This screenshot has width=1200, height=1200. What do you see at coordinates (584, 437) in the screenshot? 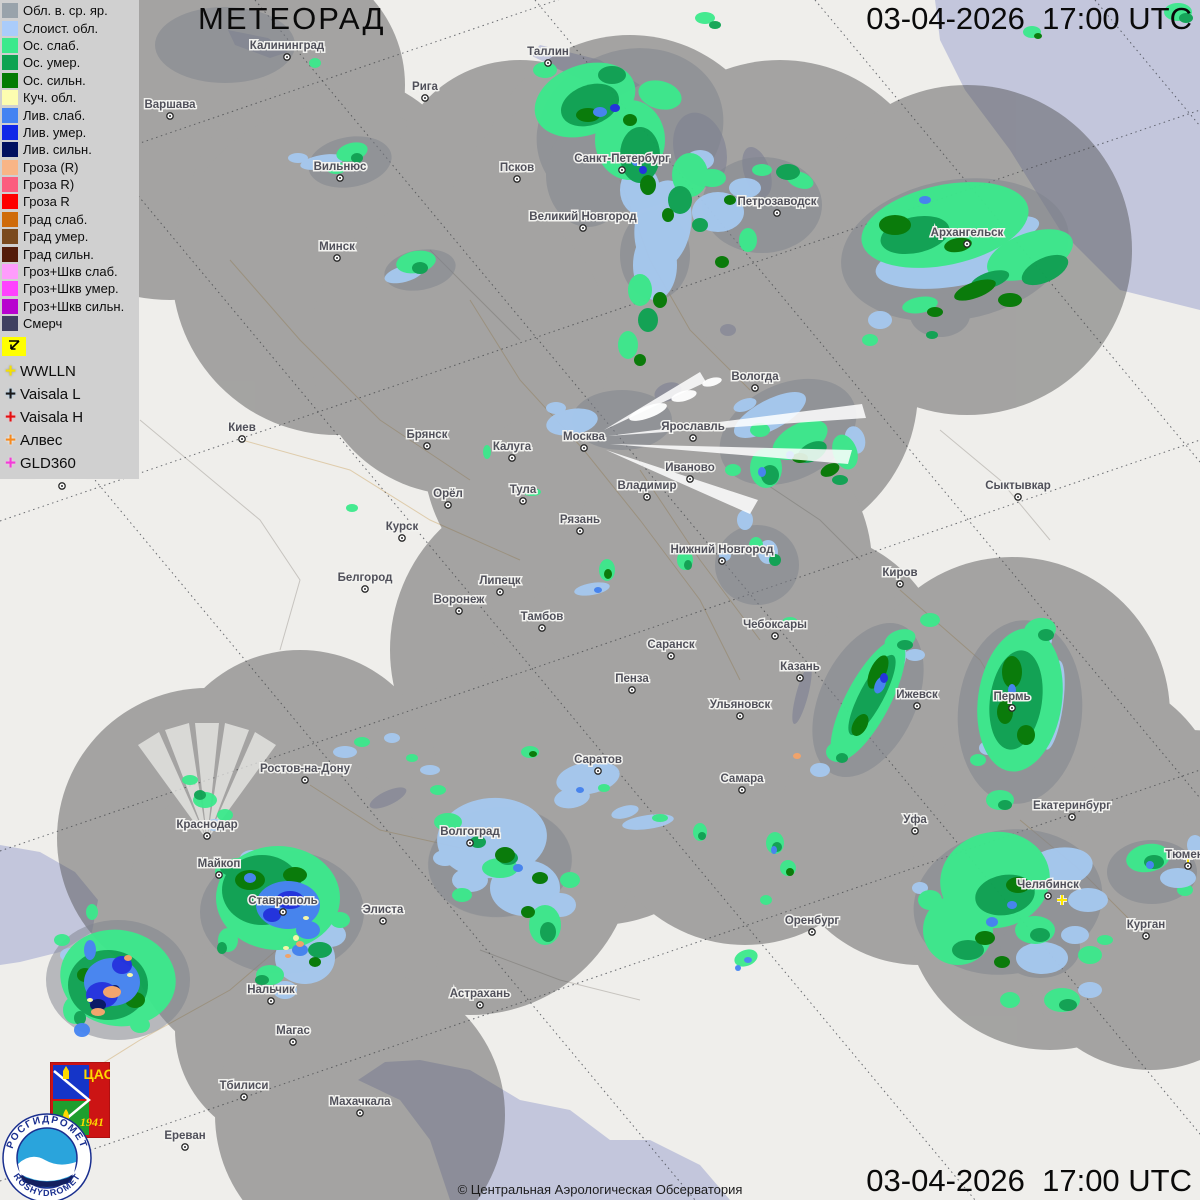
I see `city-label: Москва` at bounding box center [584, 437].